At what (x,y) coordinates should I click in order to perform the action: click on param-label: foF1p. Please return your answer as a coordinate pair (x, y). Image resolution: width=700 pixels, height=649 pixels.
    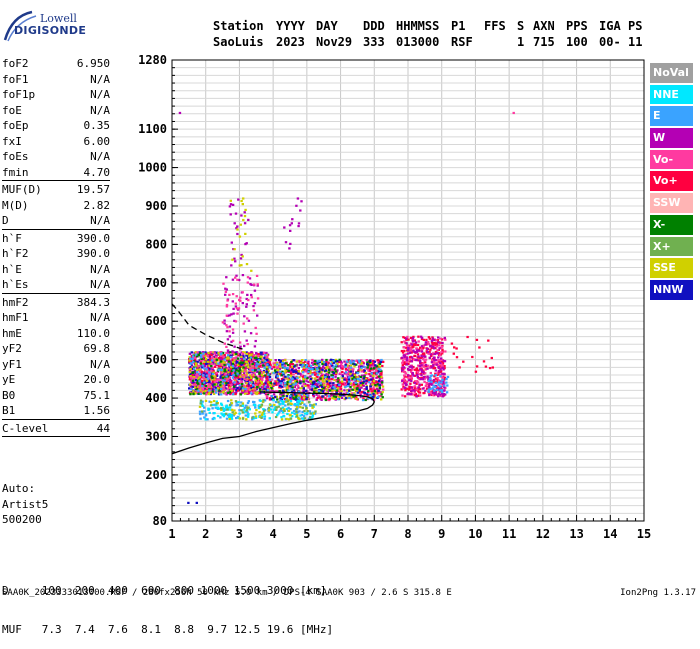
    Looking at the image, I should click on (19, 94).